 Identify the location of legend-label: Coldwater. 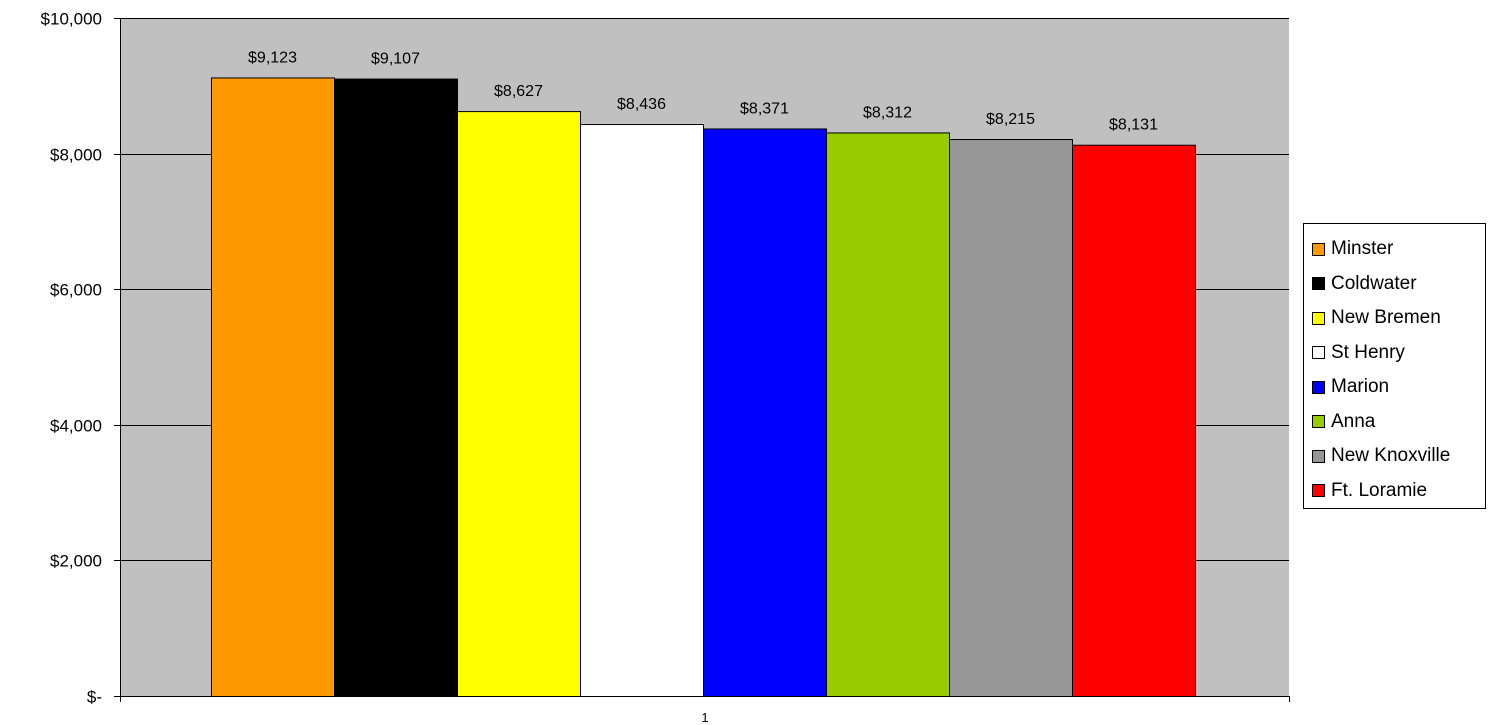
(1374, 283).